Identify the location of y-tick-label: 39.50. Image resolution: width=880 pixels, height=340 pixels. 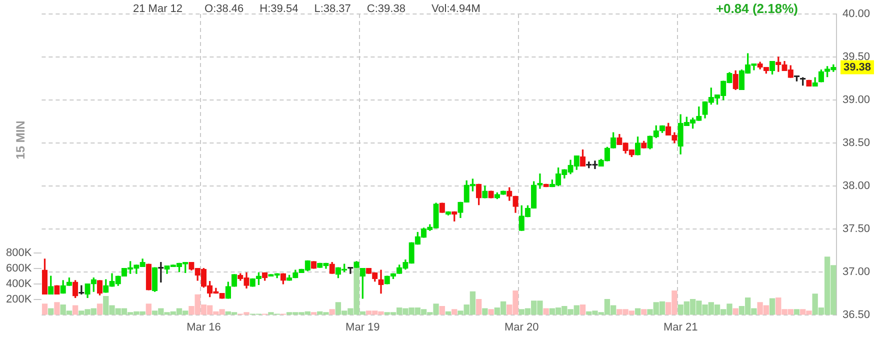
(856, 57).